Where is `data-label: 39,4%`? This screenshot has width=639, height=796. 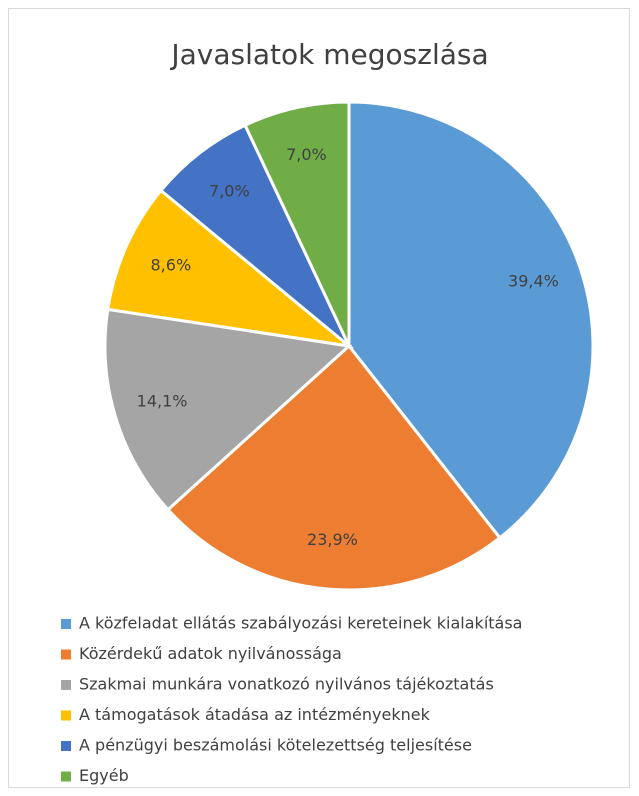 data-label: 39,4% is located at coordinates (533, 281).